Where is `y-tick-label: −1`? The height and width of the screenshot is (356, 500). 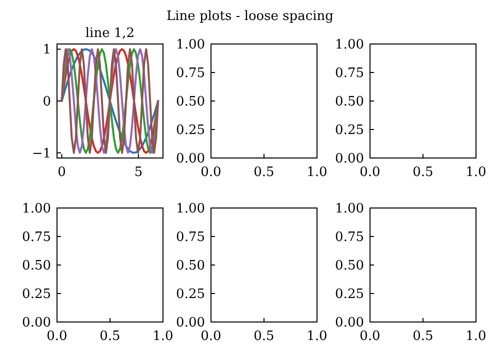
y-tick-label: −1 is located at coordinates (41, 154).